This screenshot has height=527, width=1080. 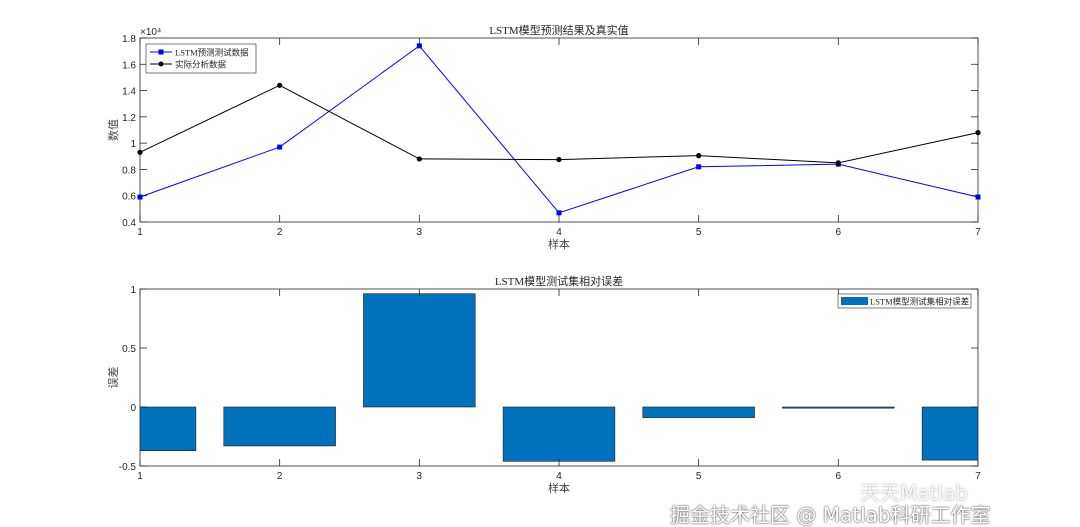 I want to click on y-tick-label: -0.5, so click(x=128, y=467).